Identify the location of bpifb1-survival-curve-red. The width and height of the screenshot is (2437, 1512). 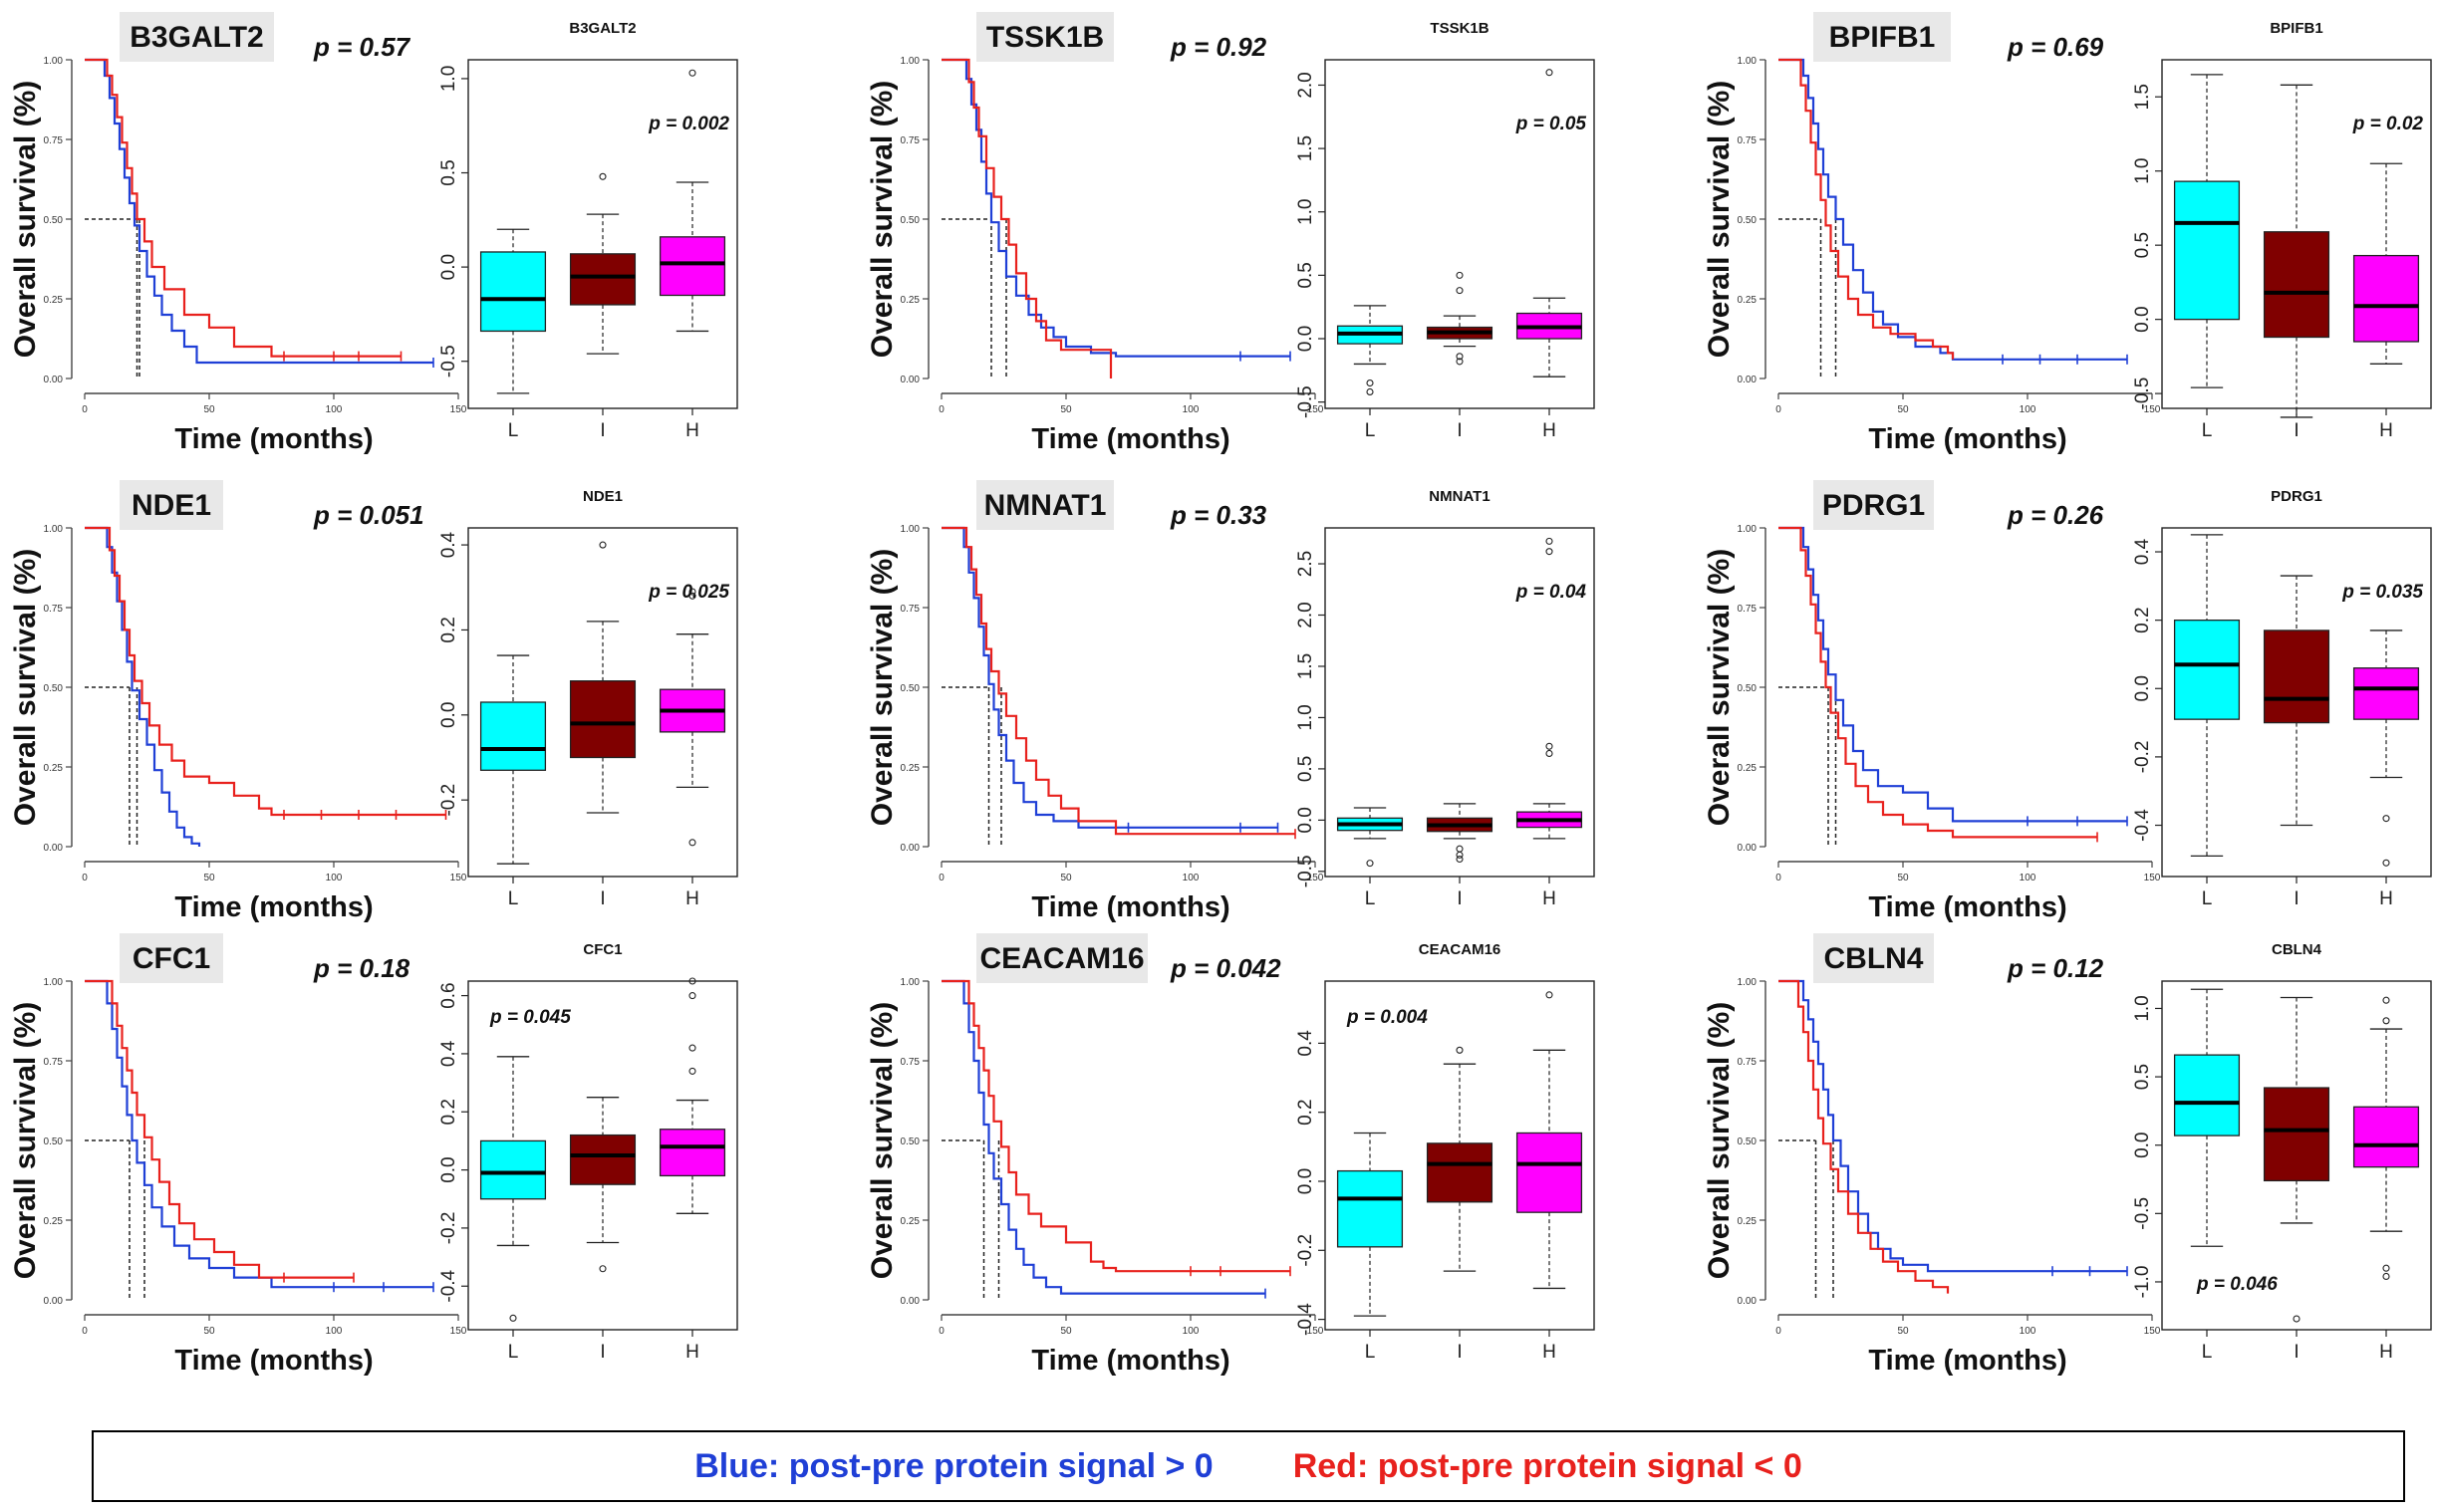
(1866, 209).